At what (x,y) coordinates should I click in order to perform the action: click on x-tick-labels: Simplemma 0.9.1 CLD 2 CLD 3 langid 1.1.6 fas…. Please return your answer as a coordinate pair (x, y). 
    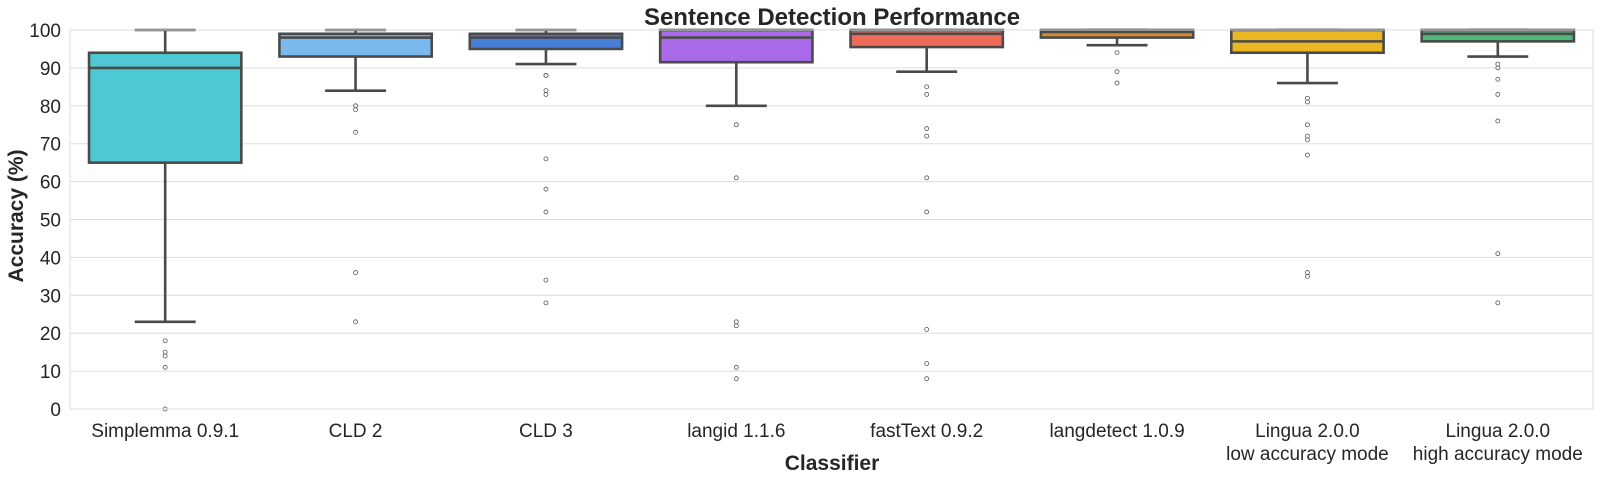
    Looking at the image, I should click on (837, 443).